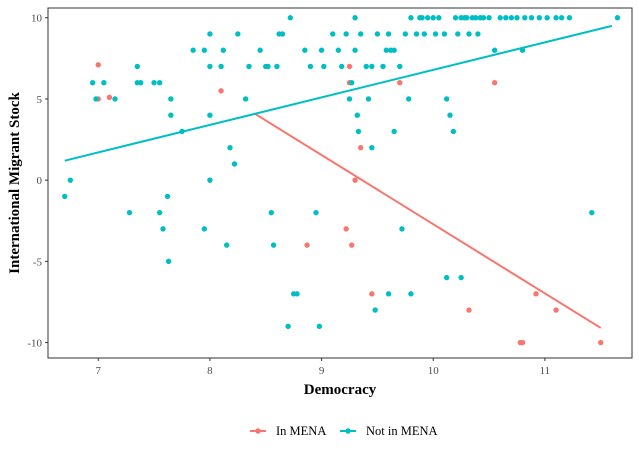 This screenshot has height=457, width=639. Describe the element at coordinates (344, 431) in the screenshot. I see `legend: In MENA Not in MENA` at that location.